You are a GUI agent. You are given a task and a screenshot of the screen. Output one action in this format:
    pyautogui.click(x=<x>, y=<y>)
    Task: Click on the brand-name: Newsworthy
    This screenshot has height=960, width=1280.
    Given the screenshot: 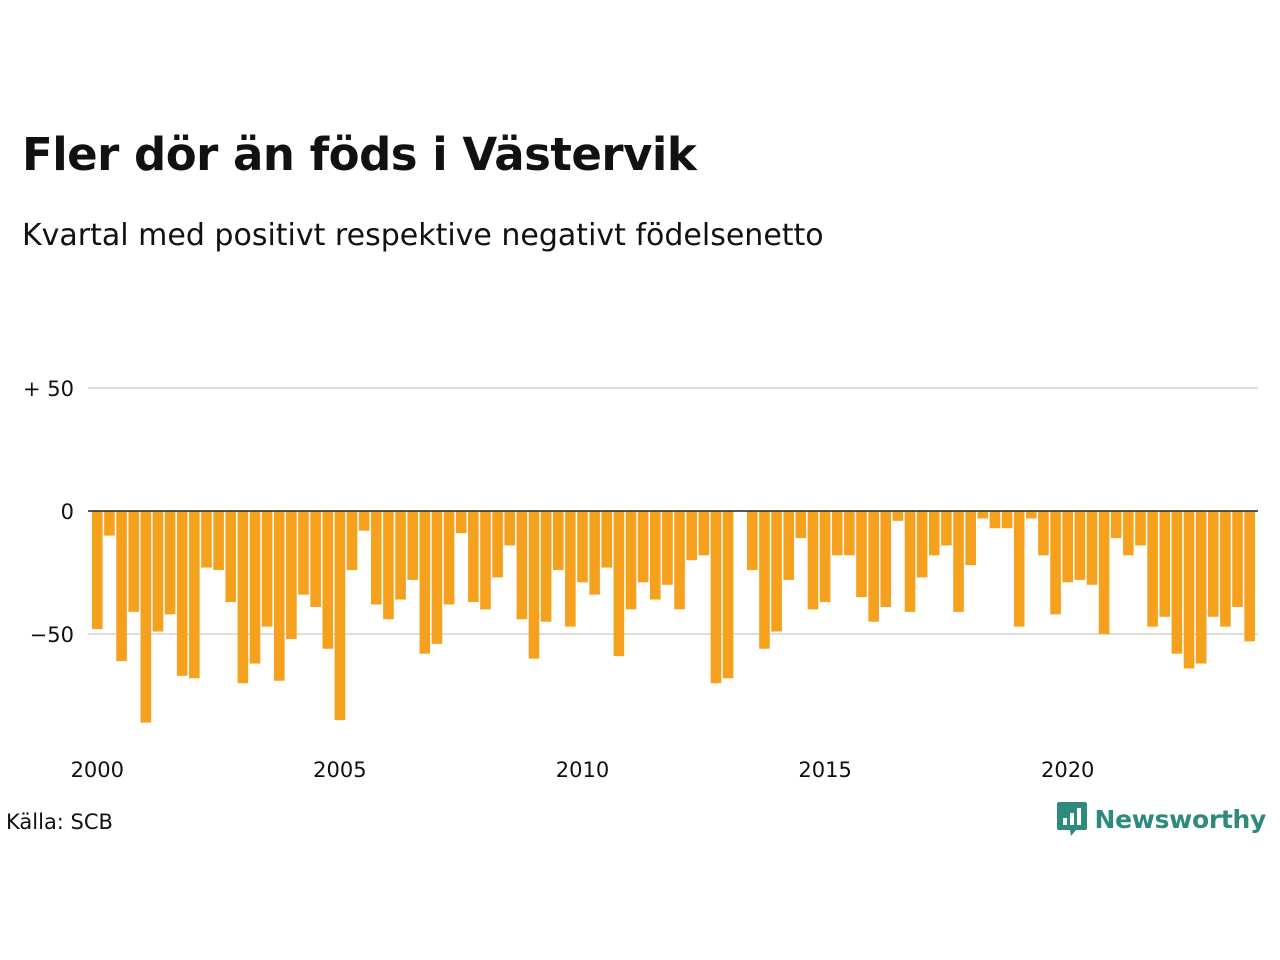 What is the action you would take?
    pyautogui.click(x=1180, y=819)
    